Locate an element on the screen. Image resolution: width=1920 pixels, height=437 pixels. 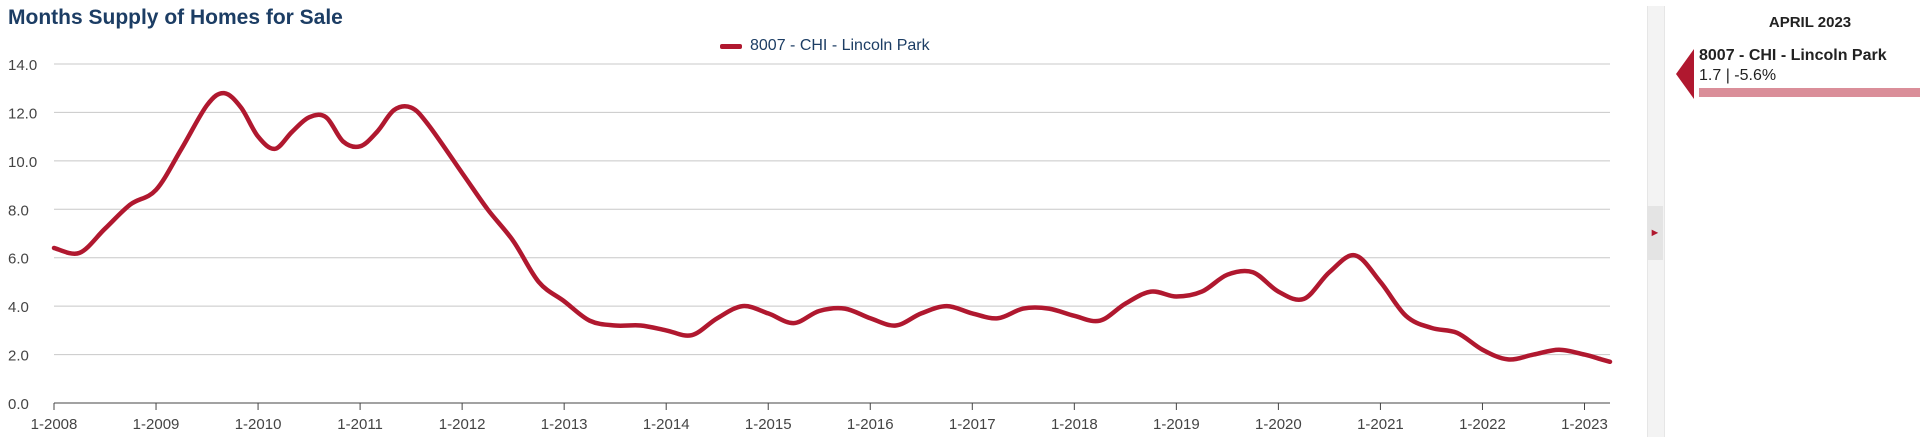
x-tick-label: 1-2008 is located at coordinates (54, 424).